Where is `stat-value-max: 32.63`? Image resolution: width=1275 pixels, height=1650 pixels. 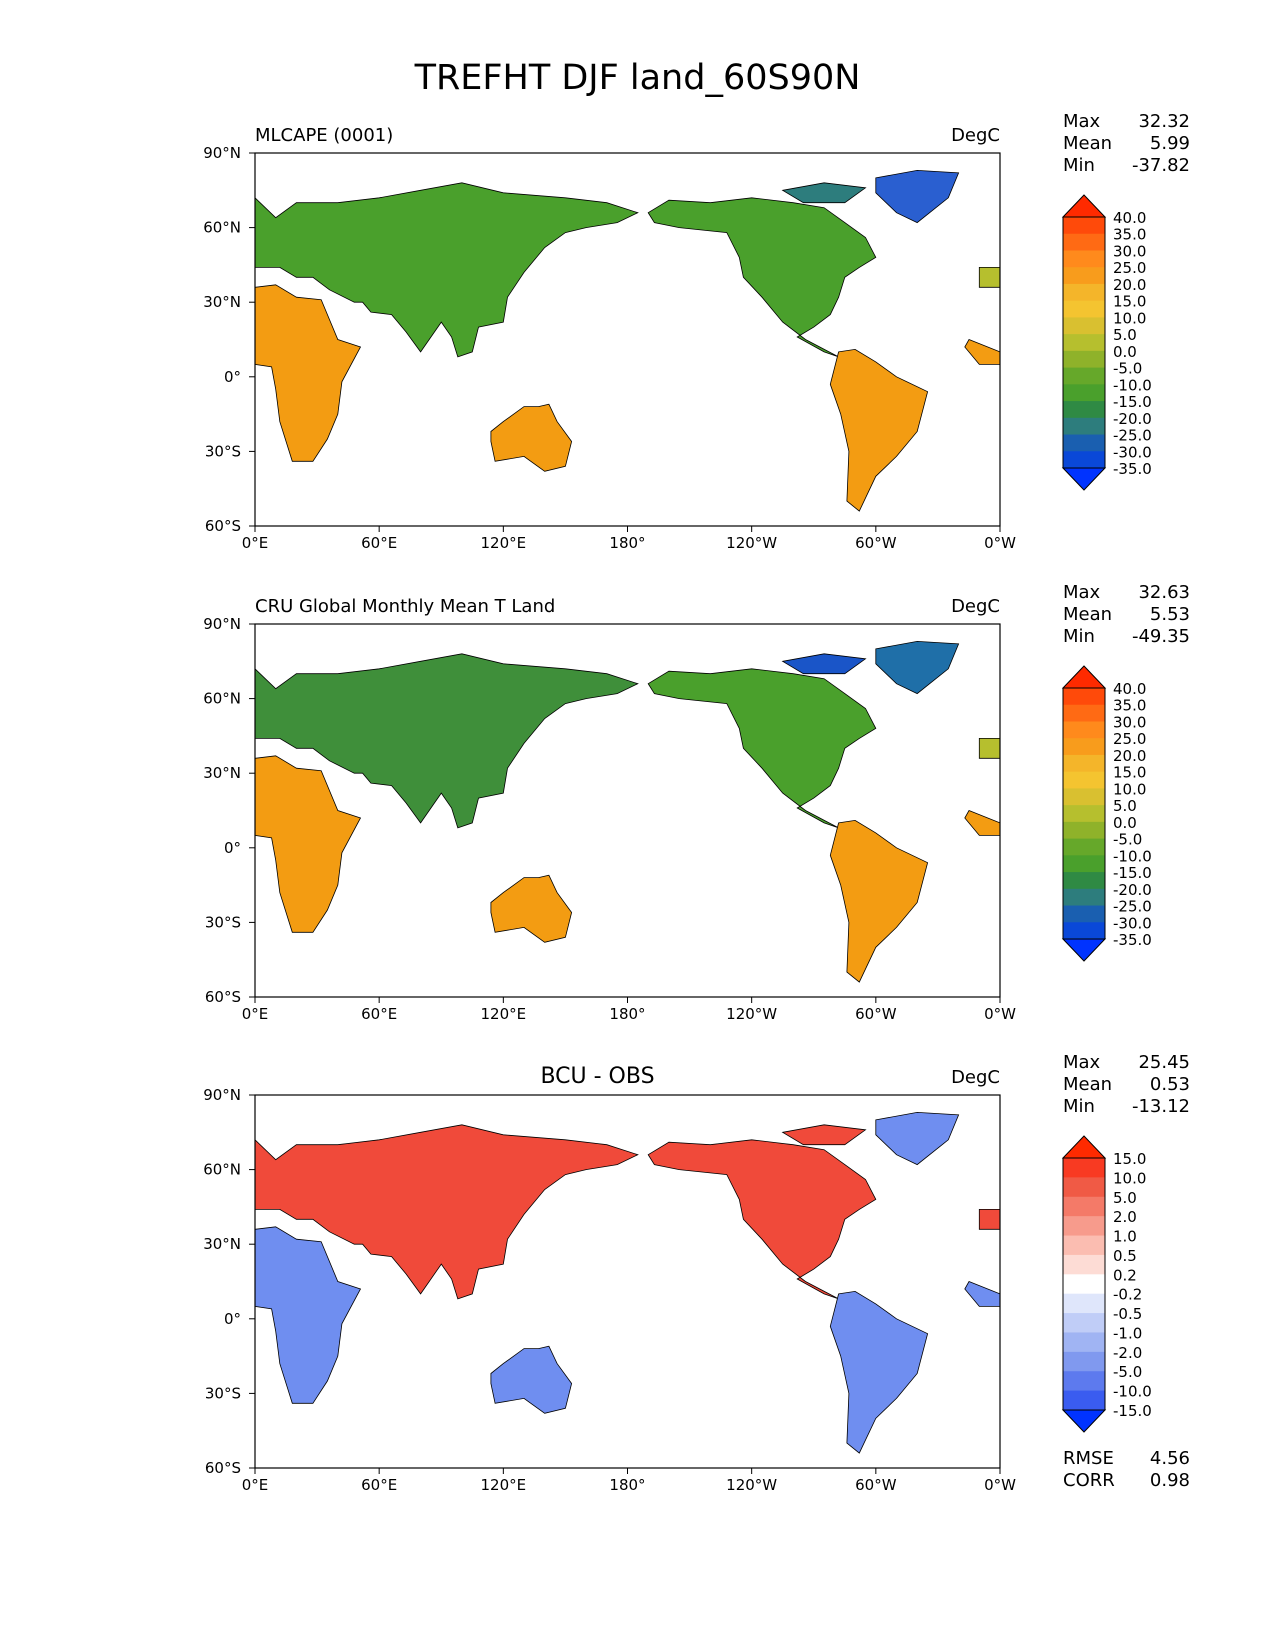 stat-value-max: 32.63 is located at coordinates (1164, 592).